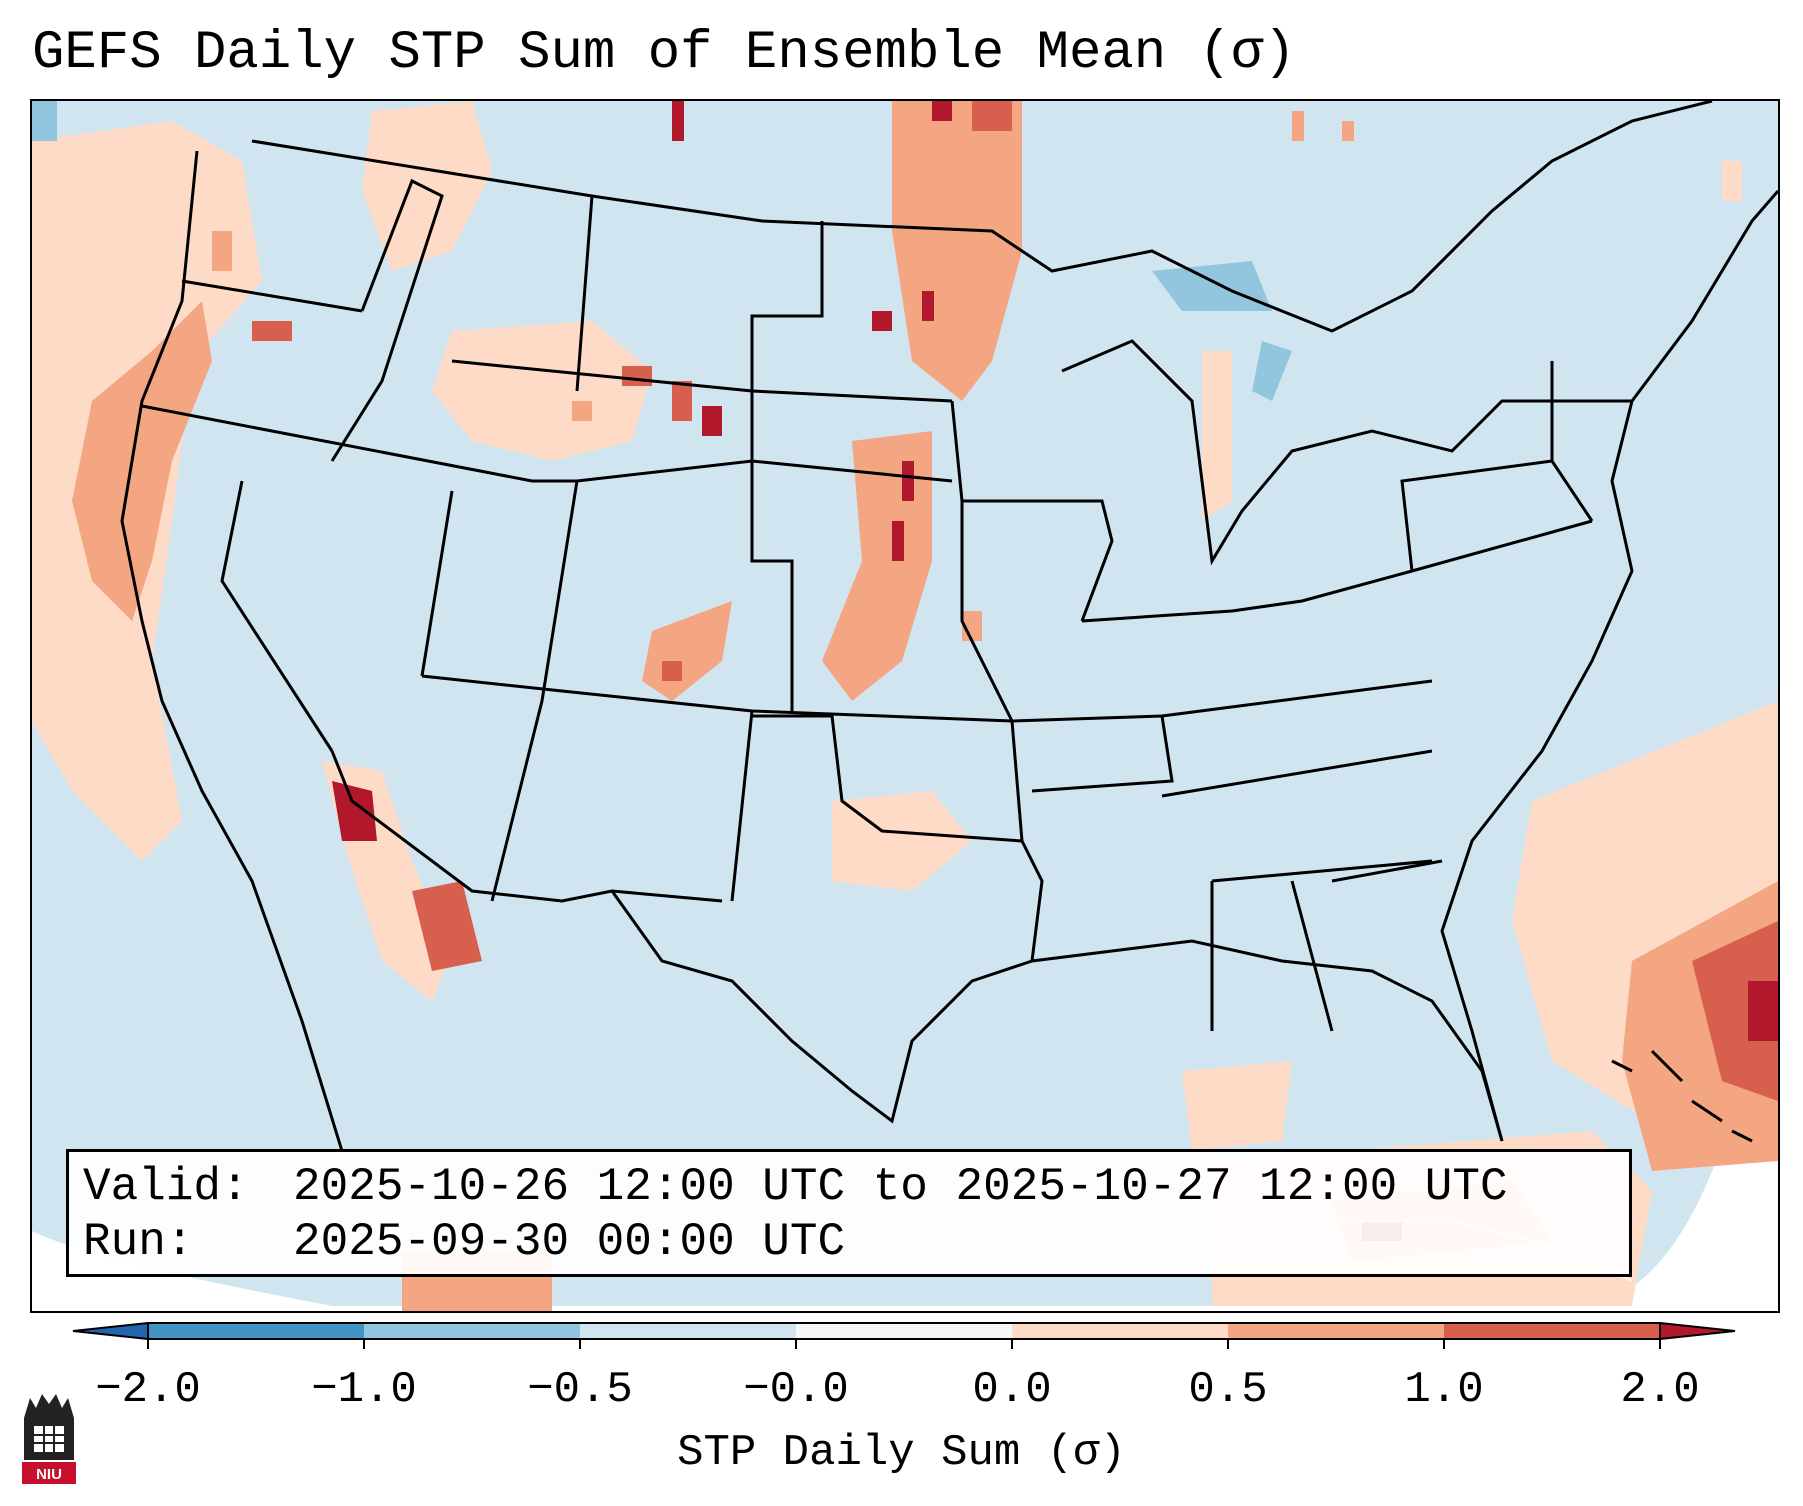  Describe the element at coordinates (277, 616) in the screenshot. I see `nv-ca` at that location.